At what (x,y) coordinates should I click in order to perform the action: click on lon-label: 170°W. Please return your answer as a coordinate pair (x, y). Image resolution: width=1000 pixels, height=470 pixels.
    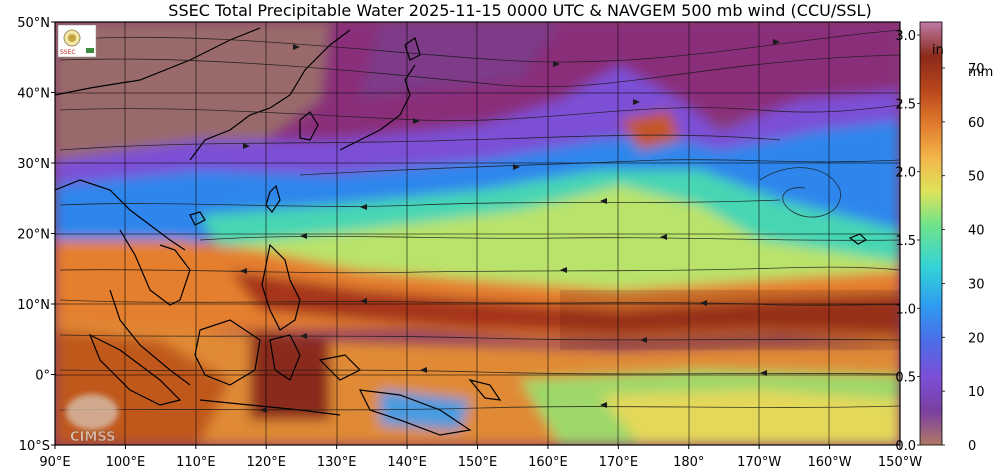
    Looking at the image, I should click on (759, 462).